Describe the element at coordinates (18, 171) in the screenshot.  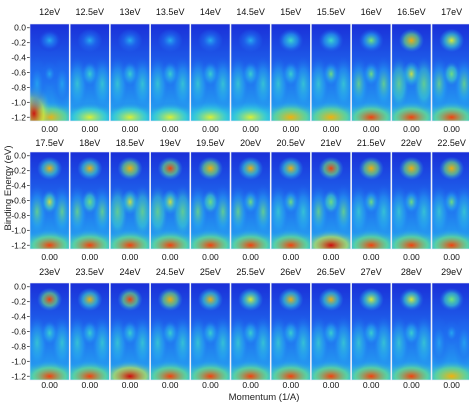
I see `y-tick-label: -0.2` at that location.